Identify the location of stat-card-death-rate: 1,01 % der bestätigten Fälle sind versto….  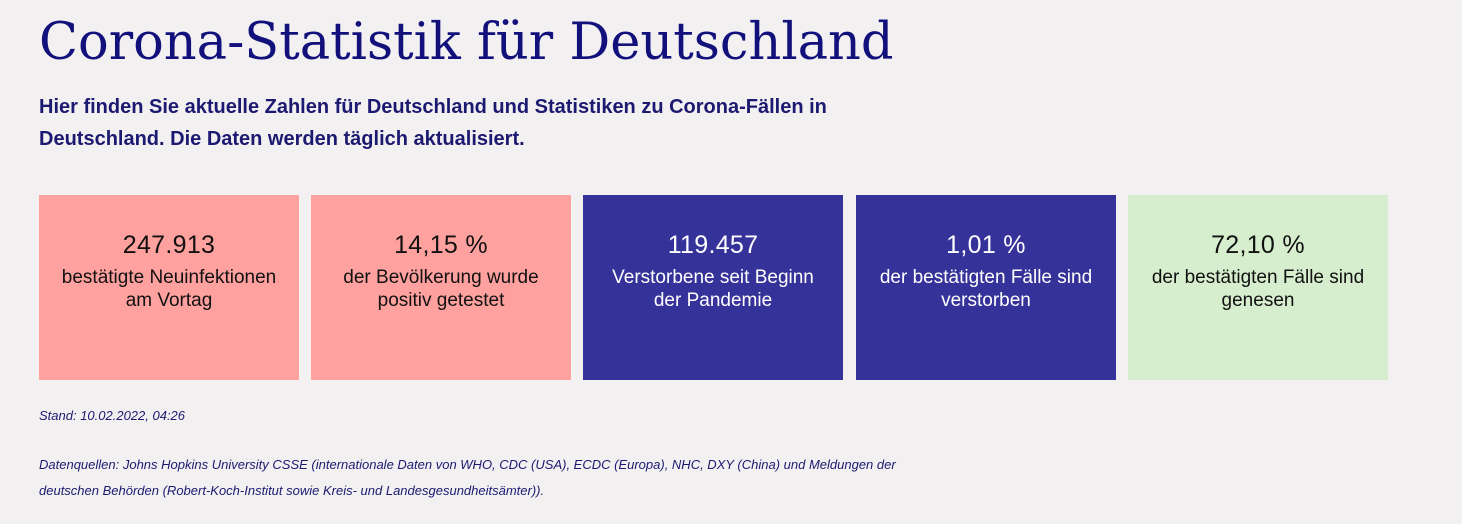
(986, 287).